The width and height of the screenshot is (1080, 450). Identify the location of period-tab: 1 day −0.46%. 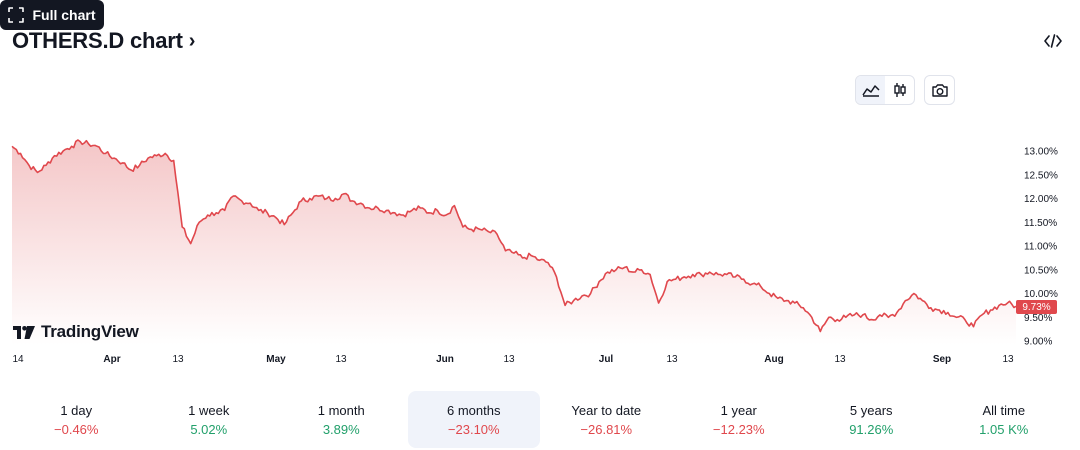
(76, 419).